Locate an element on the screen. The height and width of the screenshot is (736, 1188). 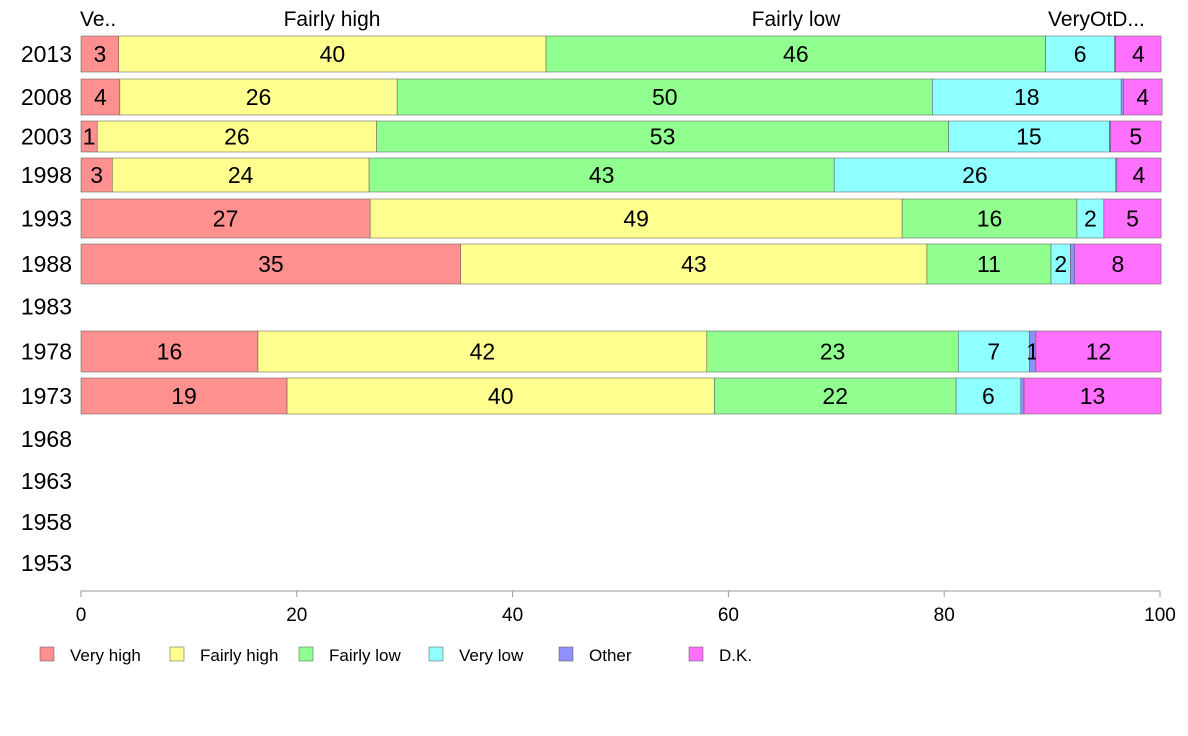
legend-label: Fairly high is located at coordinates (239, 655).